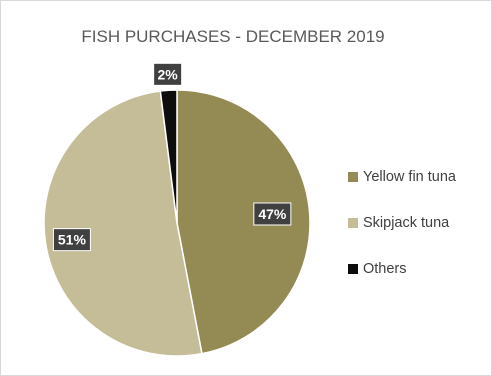 This screenshot has width=492, height=376. I want to click on data-label-text: 2%, so click(168, 74).